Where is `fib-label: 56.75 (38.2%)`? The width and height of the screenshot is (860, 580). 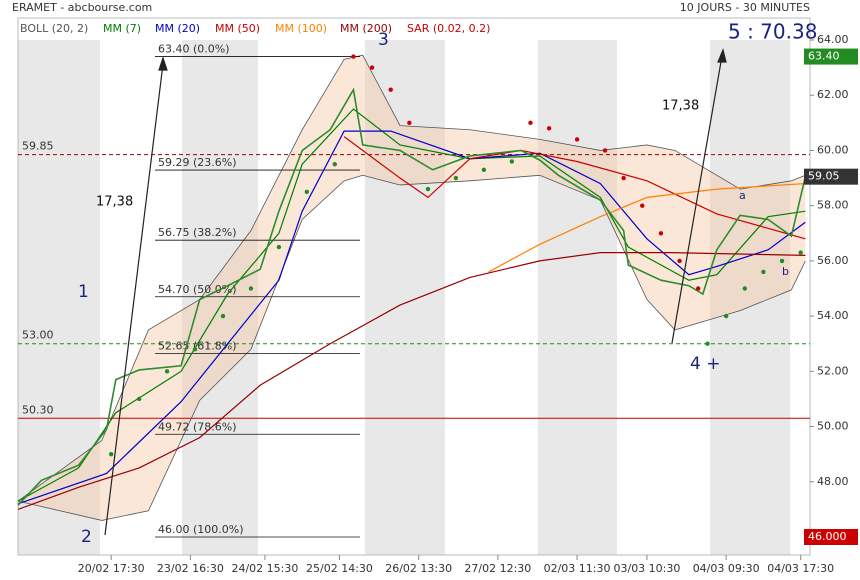
fib-label: 56.75 (38.2%) is located at coordinates (197, 232).